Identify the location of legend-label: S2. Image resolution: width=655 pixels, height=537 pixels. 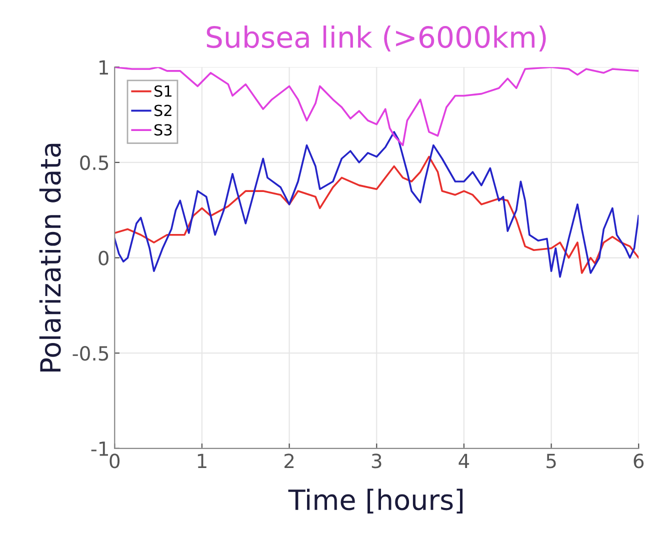
(163, 110).